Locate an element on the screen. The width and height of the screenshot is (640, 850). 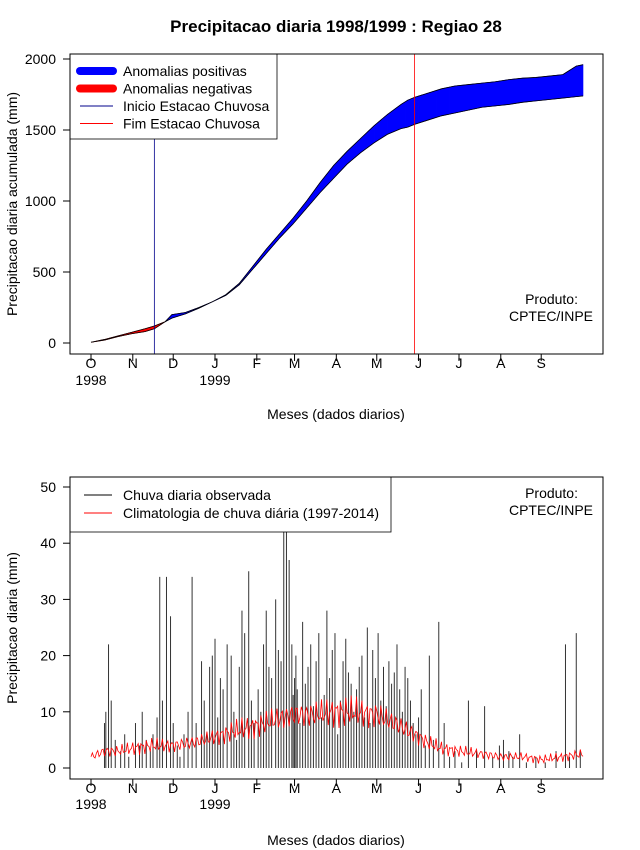
y-tick-label: 30 is located at coordinates (48, 599).